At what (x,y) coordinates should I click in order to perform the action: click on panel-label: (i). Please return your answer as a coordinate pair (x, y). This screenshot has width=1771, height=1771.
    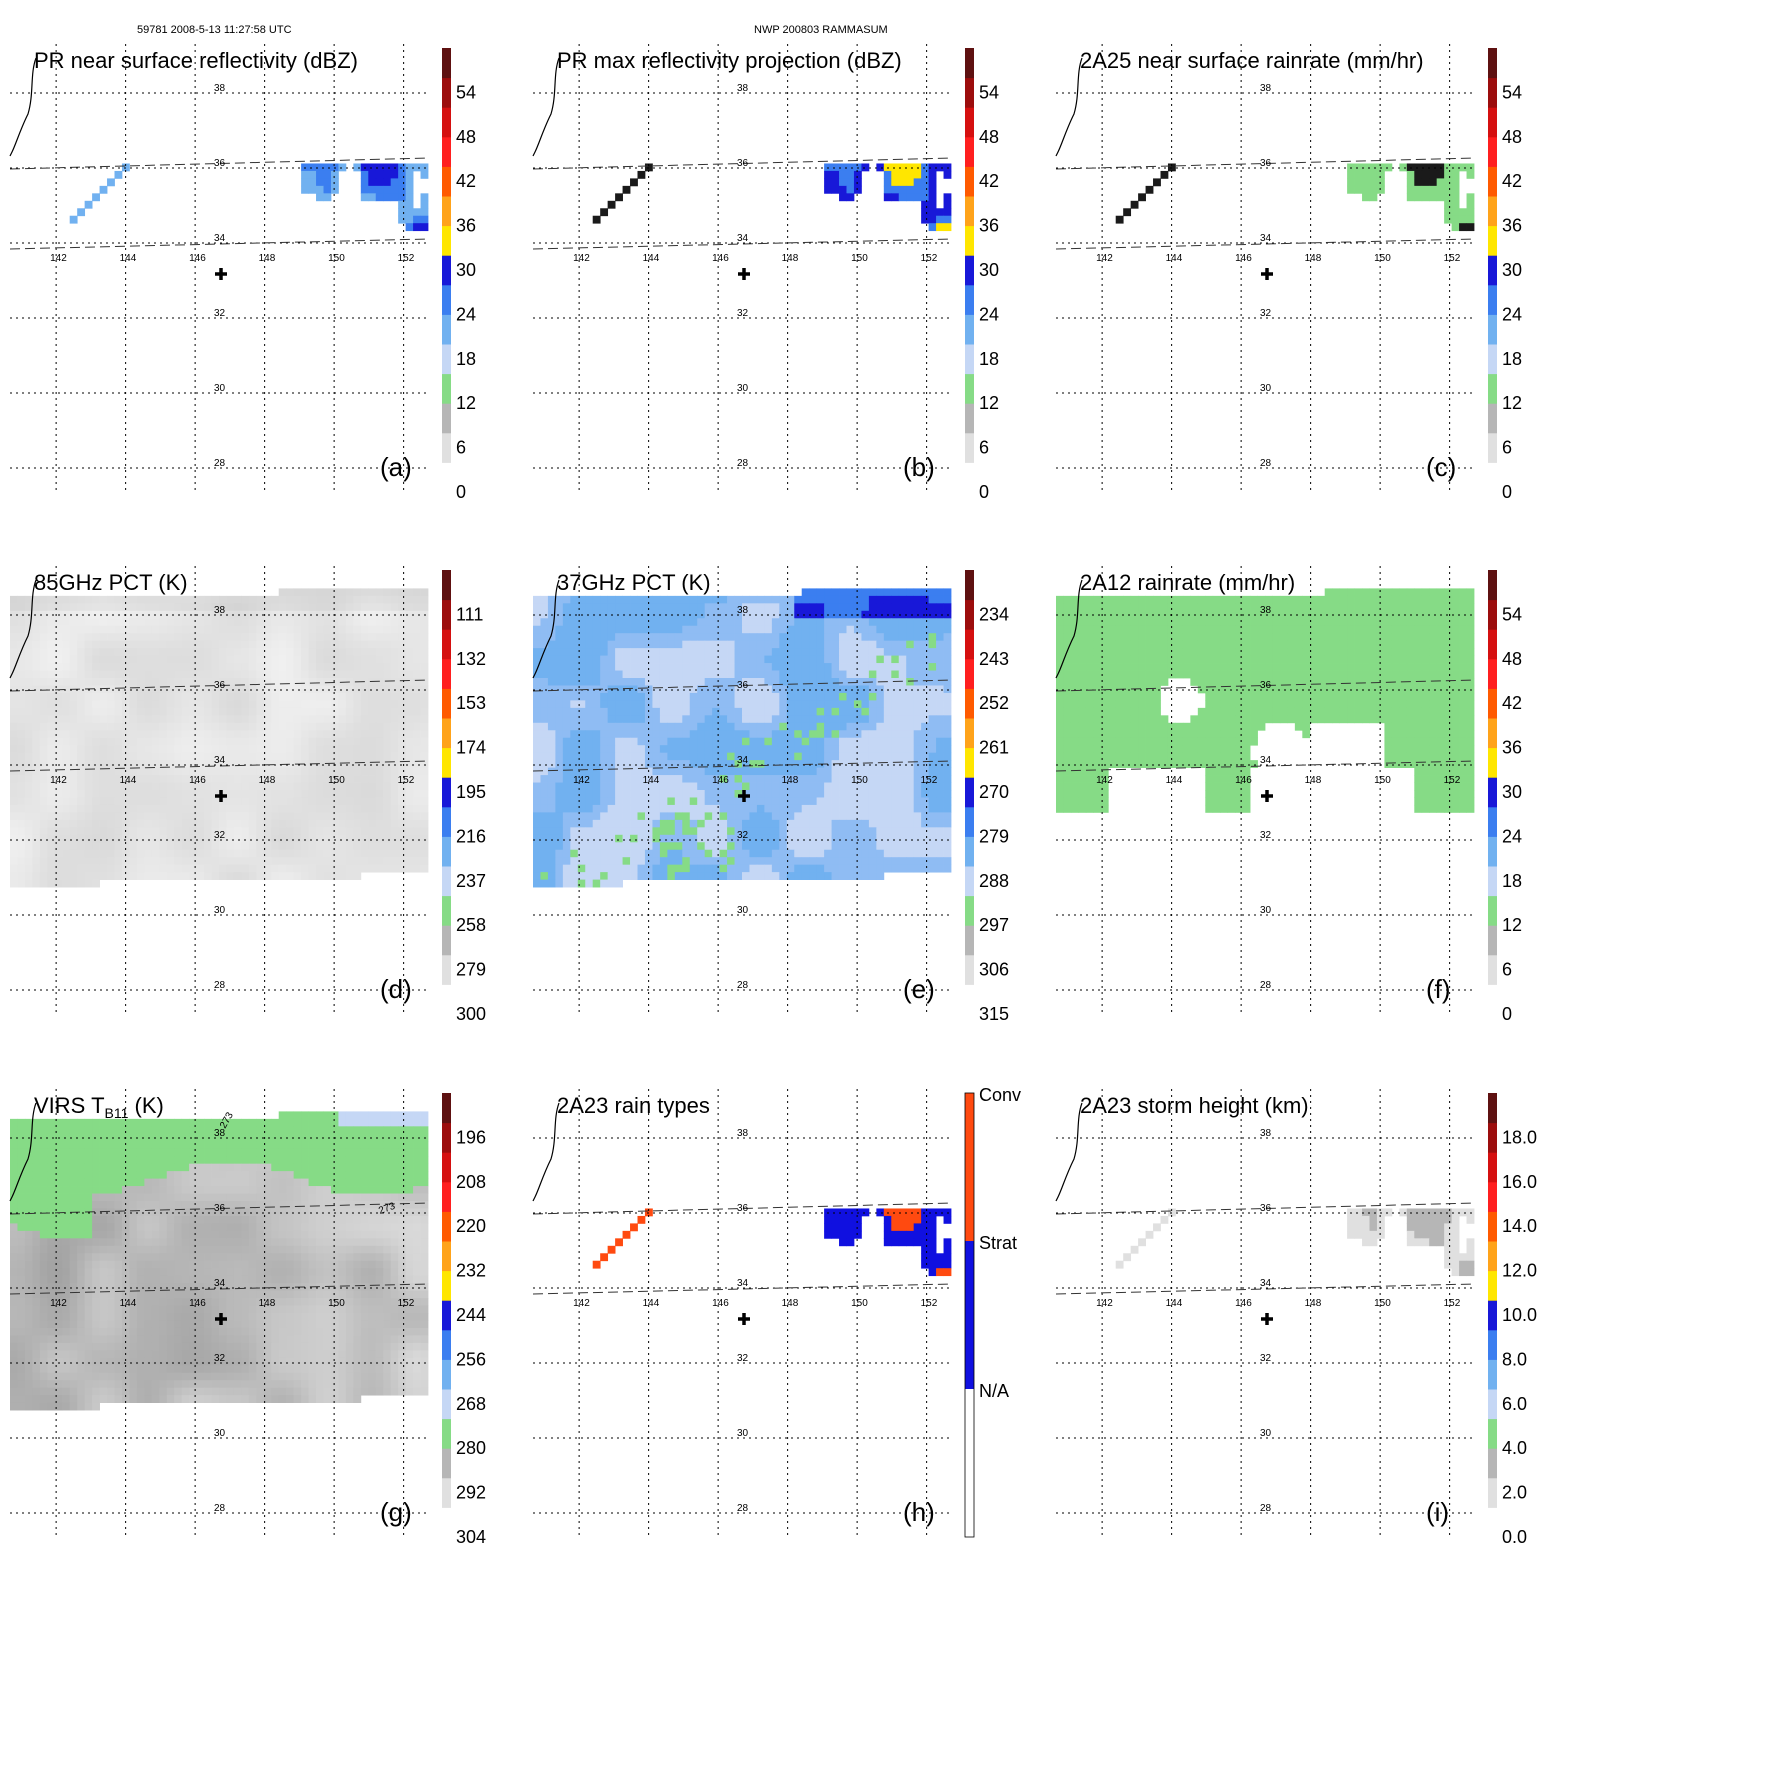
    Looking at the image, I should click on (1437, 1512).